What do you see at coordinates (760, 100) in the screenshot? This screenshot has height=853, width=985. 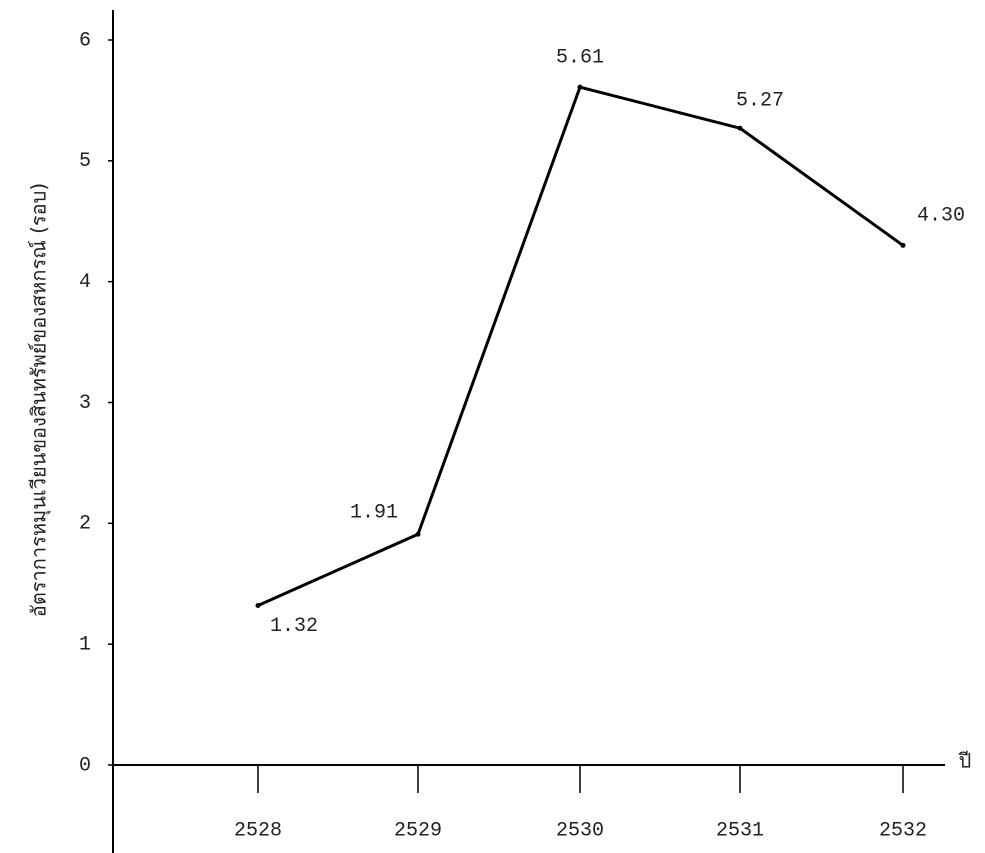 I see `data-label: 5.27` at bounding box center [760, 100].